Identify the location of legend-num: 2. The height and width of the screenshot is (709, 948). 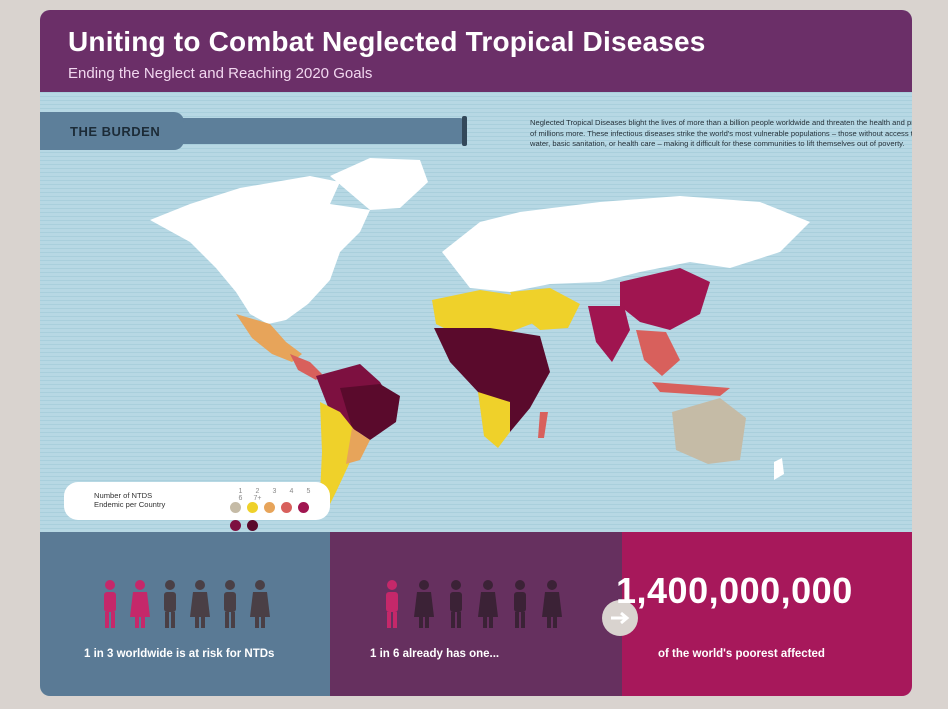
(257, 491).